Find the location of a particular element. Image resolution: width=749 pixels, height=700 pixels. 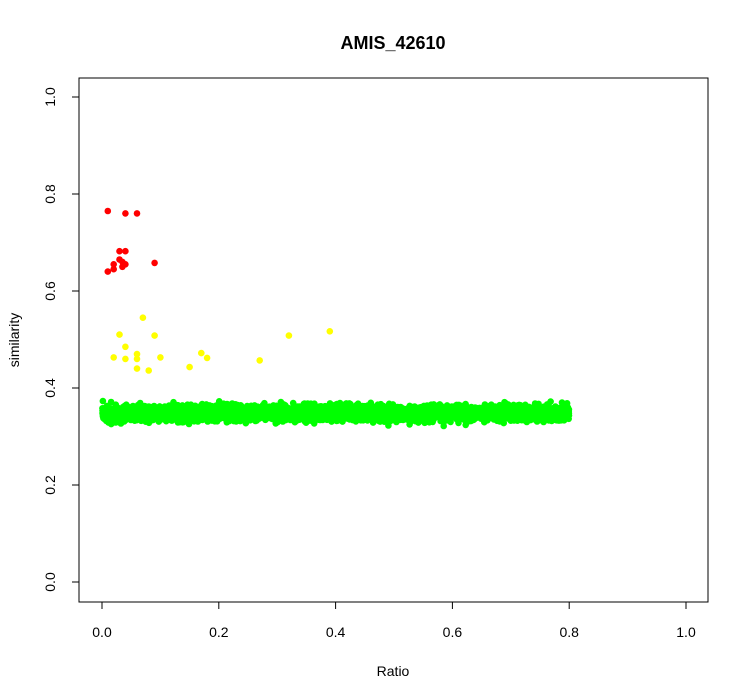

x-tick-label: 0.8 is located at coordinates (569, 632).